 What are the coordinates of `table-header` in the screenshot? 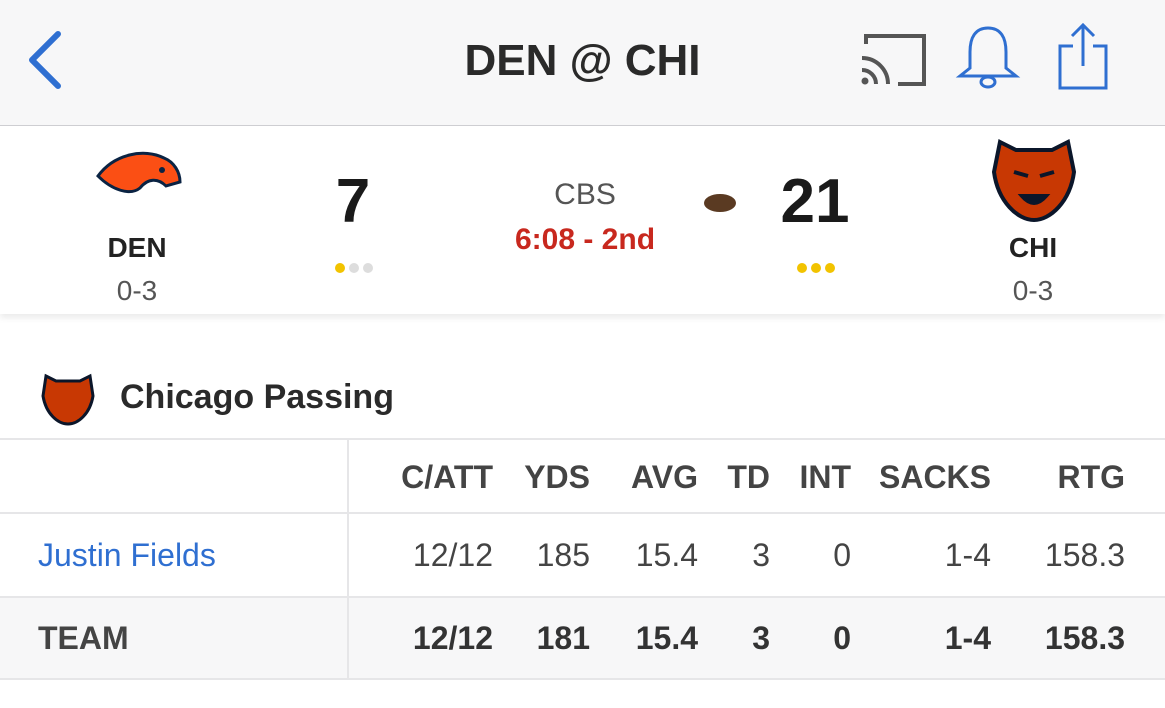 It's located at (582, 477).